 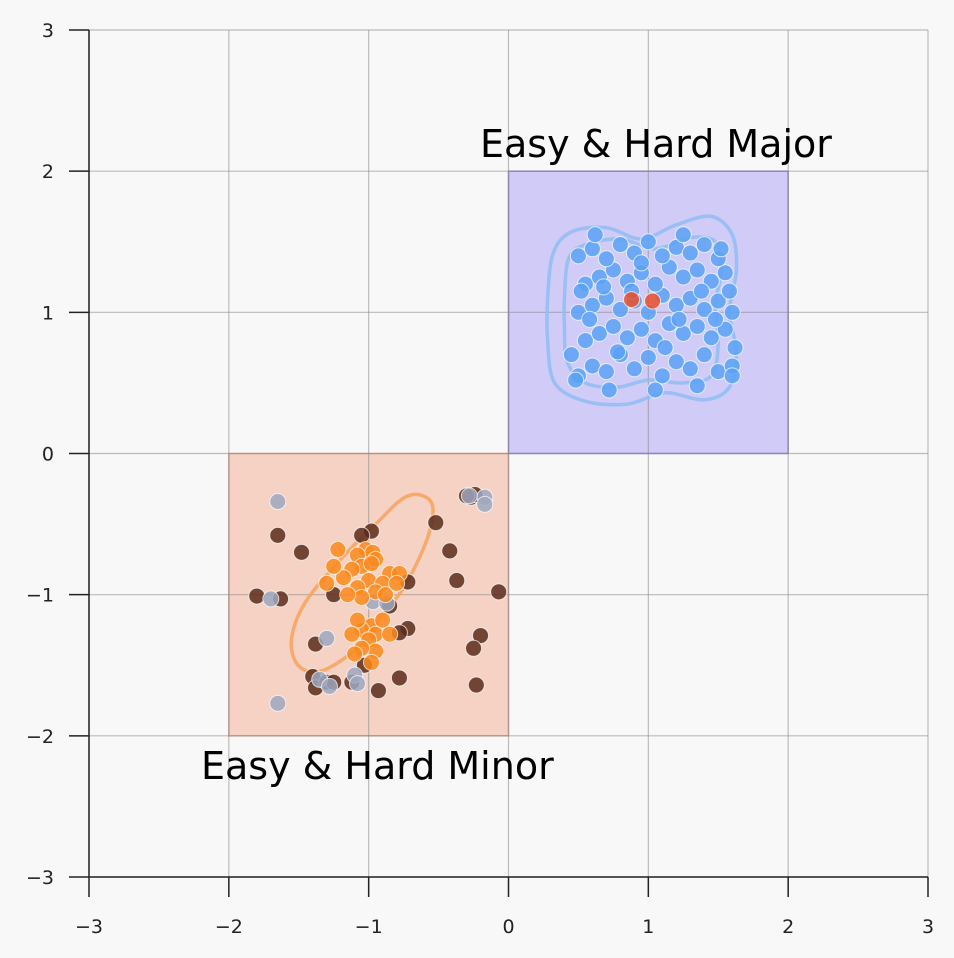 I want to click on y-tick-label: −3, so click(x=40, y=878).